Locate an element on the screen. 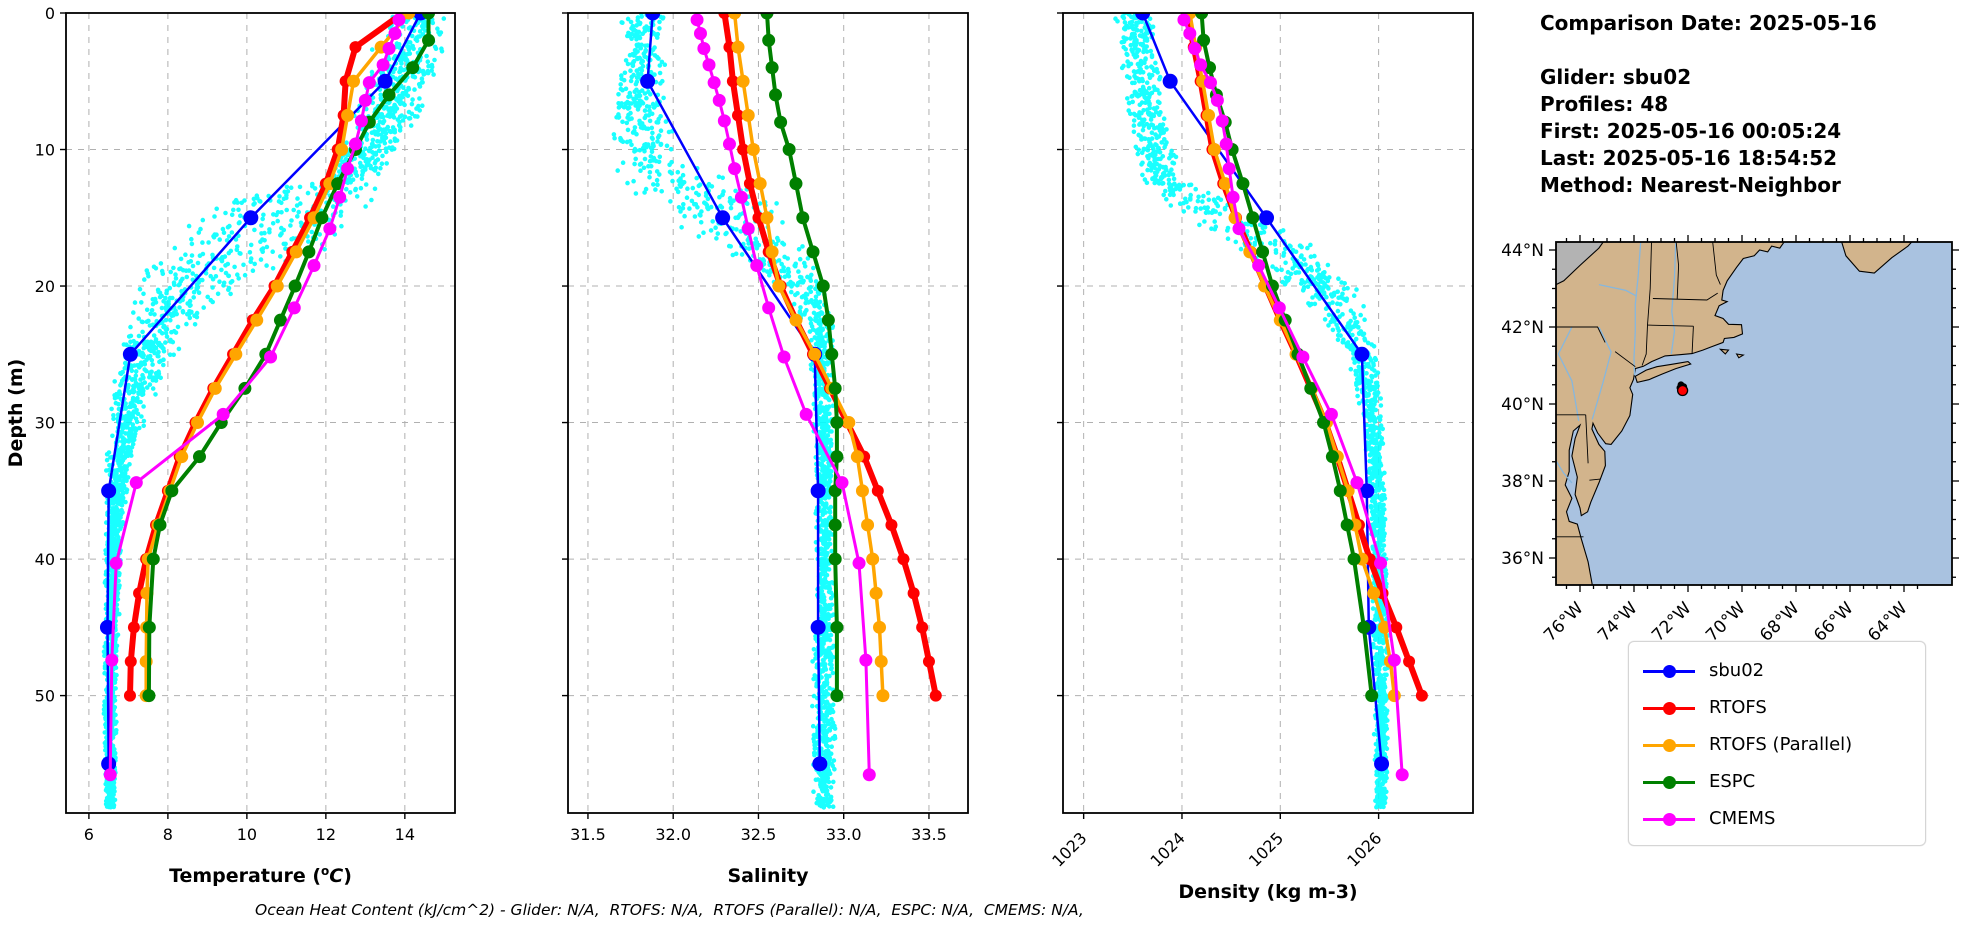  marthas-vineyard is located at coordinates (1724, 351).